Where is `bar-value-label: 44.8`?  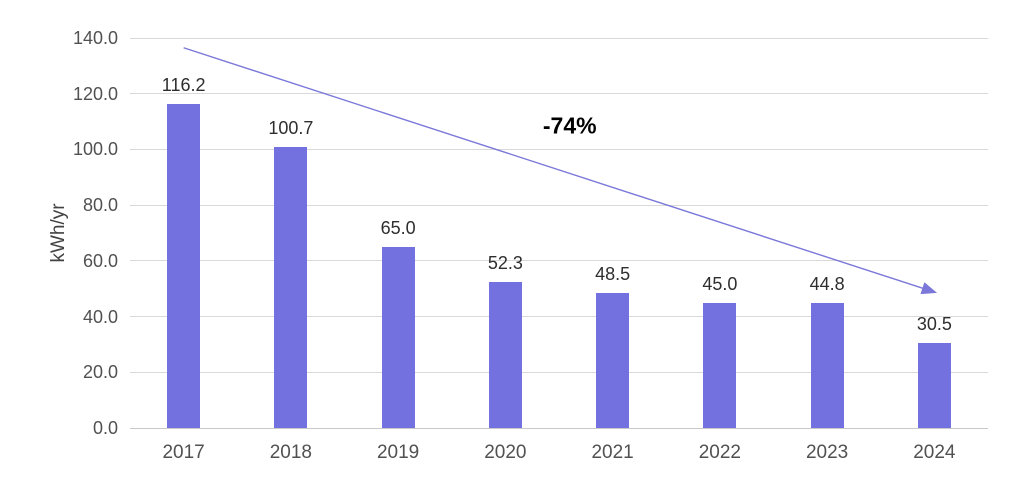
bar-value-label: 44.8 is located at coordinates (827, 284).